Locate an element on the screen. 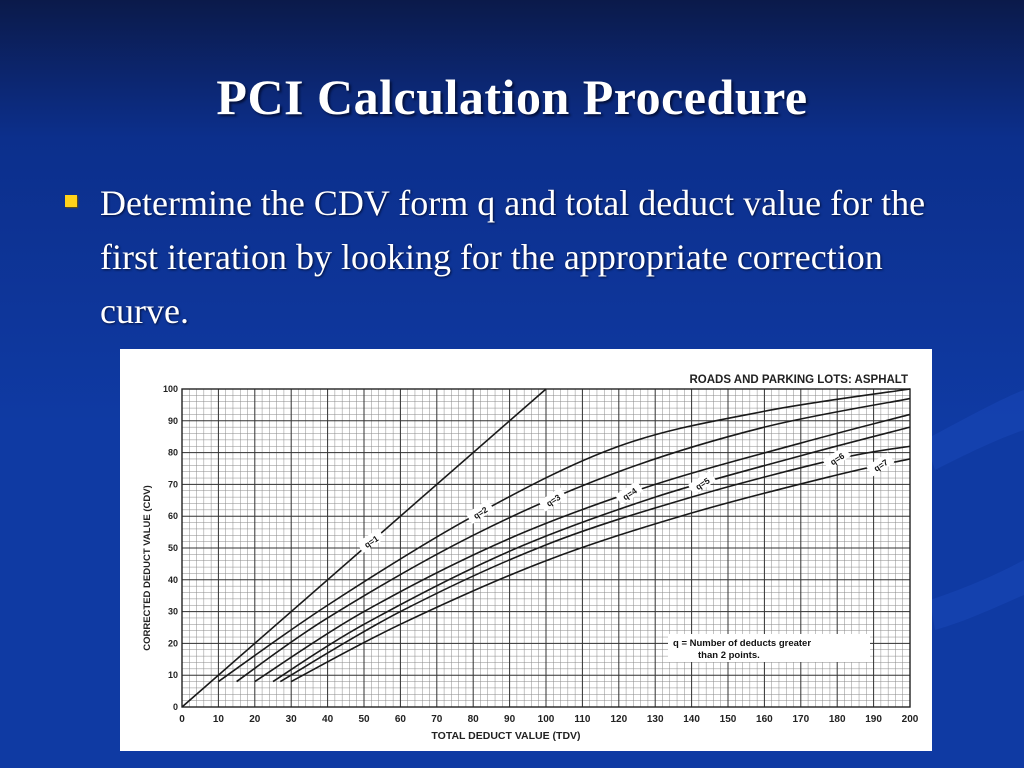 The image size is (1024, 768). x-tick-label: 190 is located at coordinates (873, 719).